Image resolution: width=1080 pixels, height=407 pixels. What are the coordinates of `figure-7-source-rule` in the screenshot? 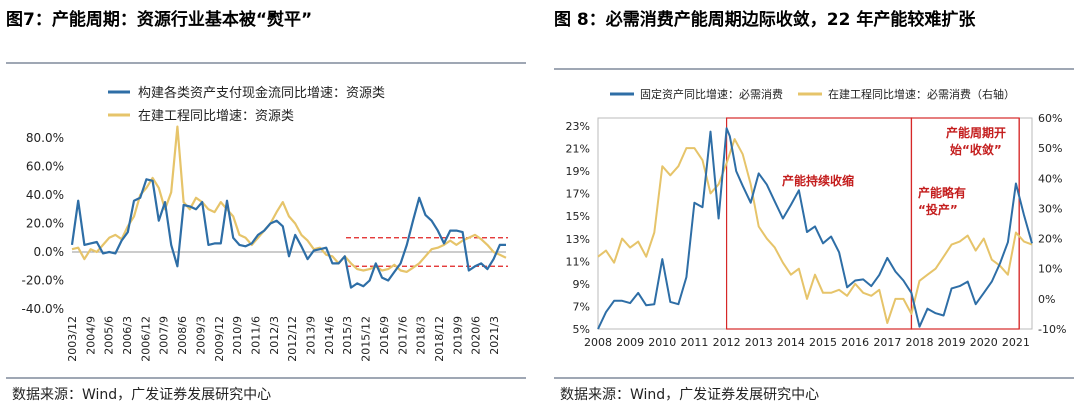 It's located at (266, 378).